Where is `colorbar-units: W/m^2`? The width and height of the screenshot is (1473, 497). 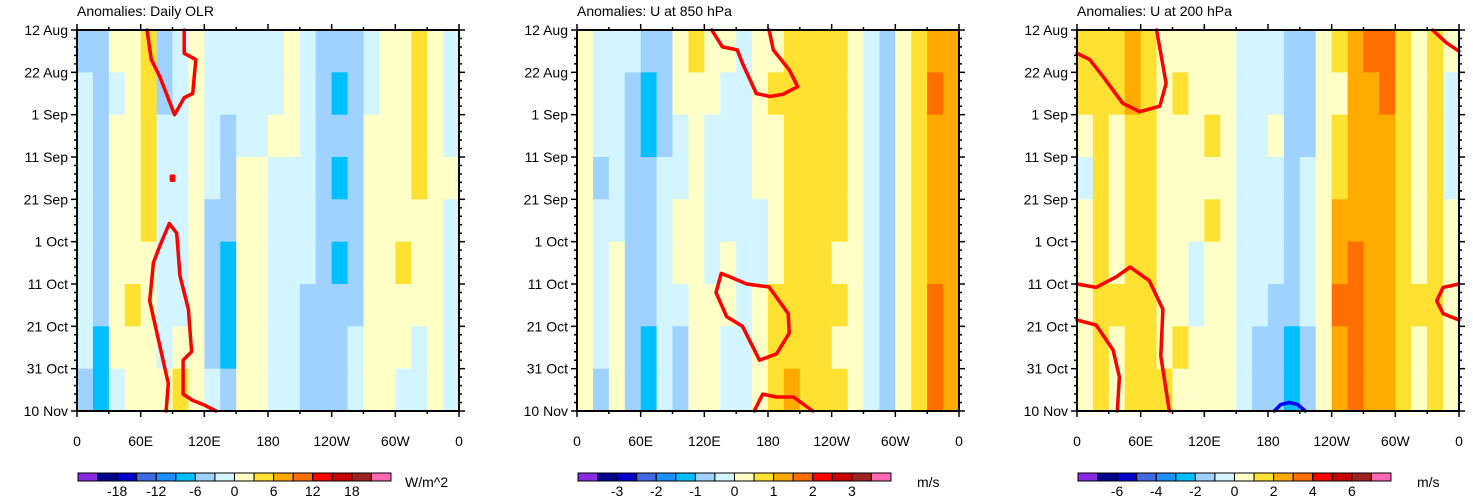
colorbar-units: W/m^2 is located at coordinates (426, 482).